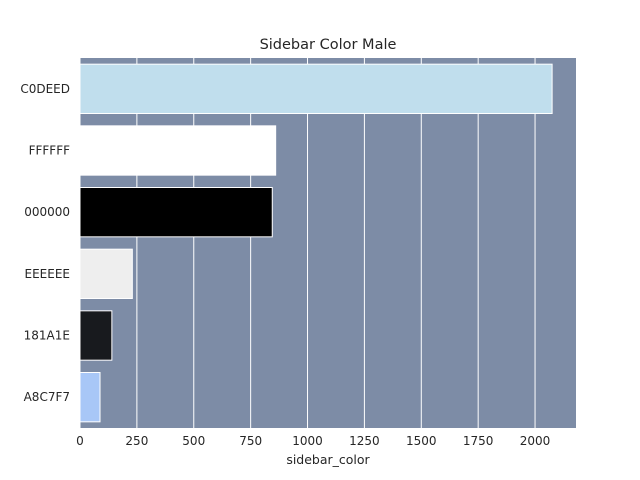 The height and width of the screenshot is (480, 640). Describe the element at coordinates (478, 441) in the screenshot. I see `x-tick-label: 1750` at that location.